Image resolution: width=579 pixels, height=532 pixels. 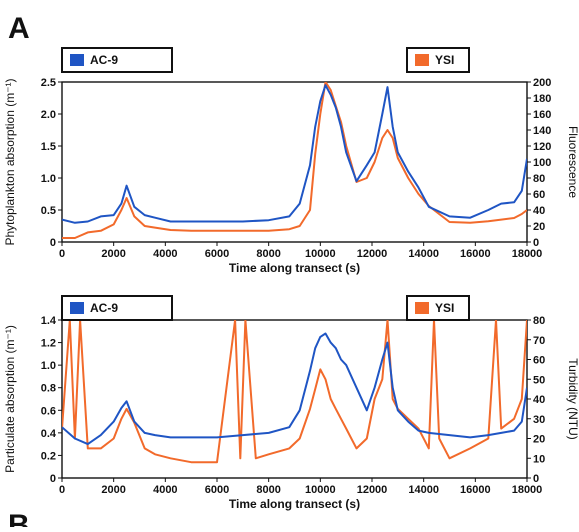 I want to click on y-right-tick-label: 10, so click(x=539, y=459).